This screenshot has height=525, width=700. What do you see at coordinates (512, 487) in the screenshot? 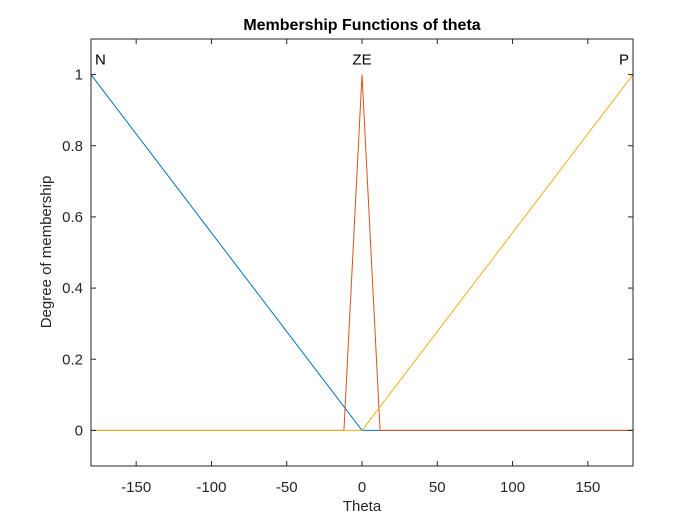
I see `x-tick-label: 100` at bounding box center [512, 487].